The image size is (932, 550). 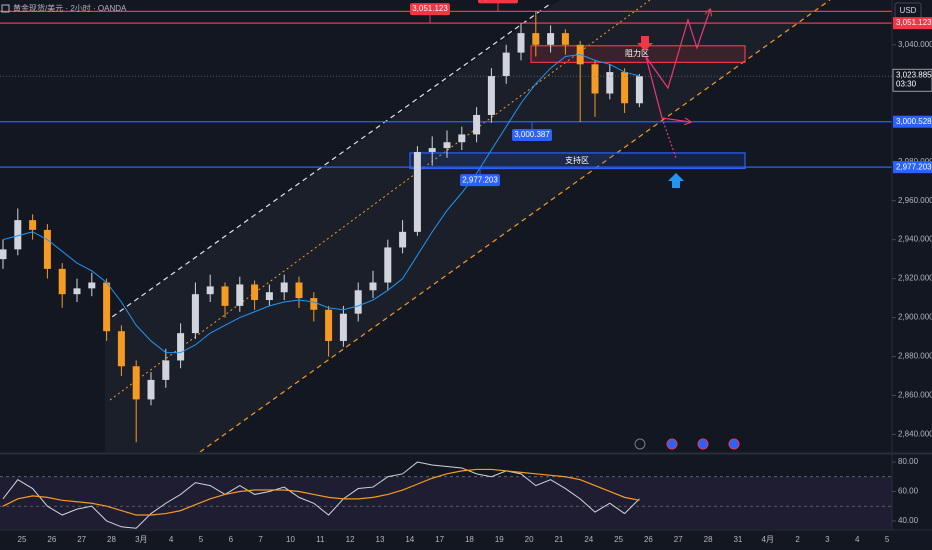 I want to click on projection-path, so click(x=677, y=50).